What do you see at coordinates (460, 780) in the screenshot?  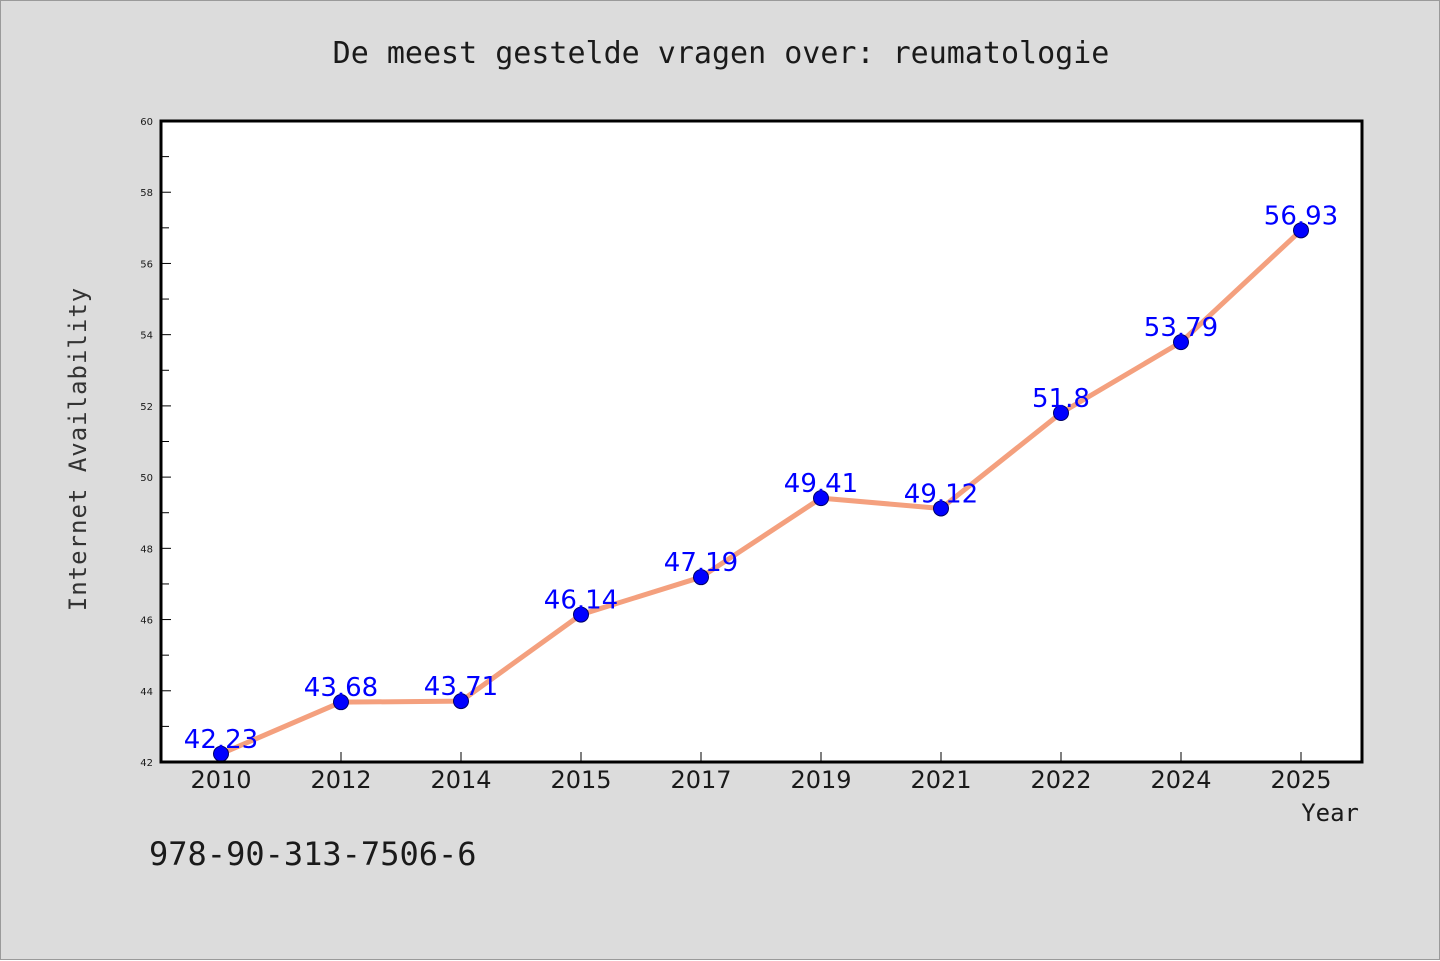 I see `x-tick-label: 2014` at bounding box center [460, 780].